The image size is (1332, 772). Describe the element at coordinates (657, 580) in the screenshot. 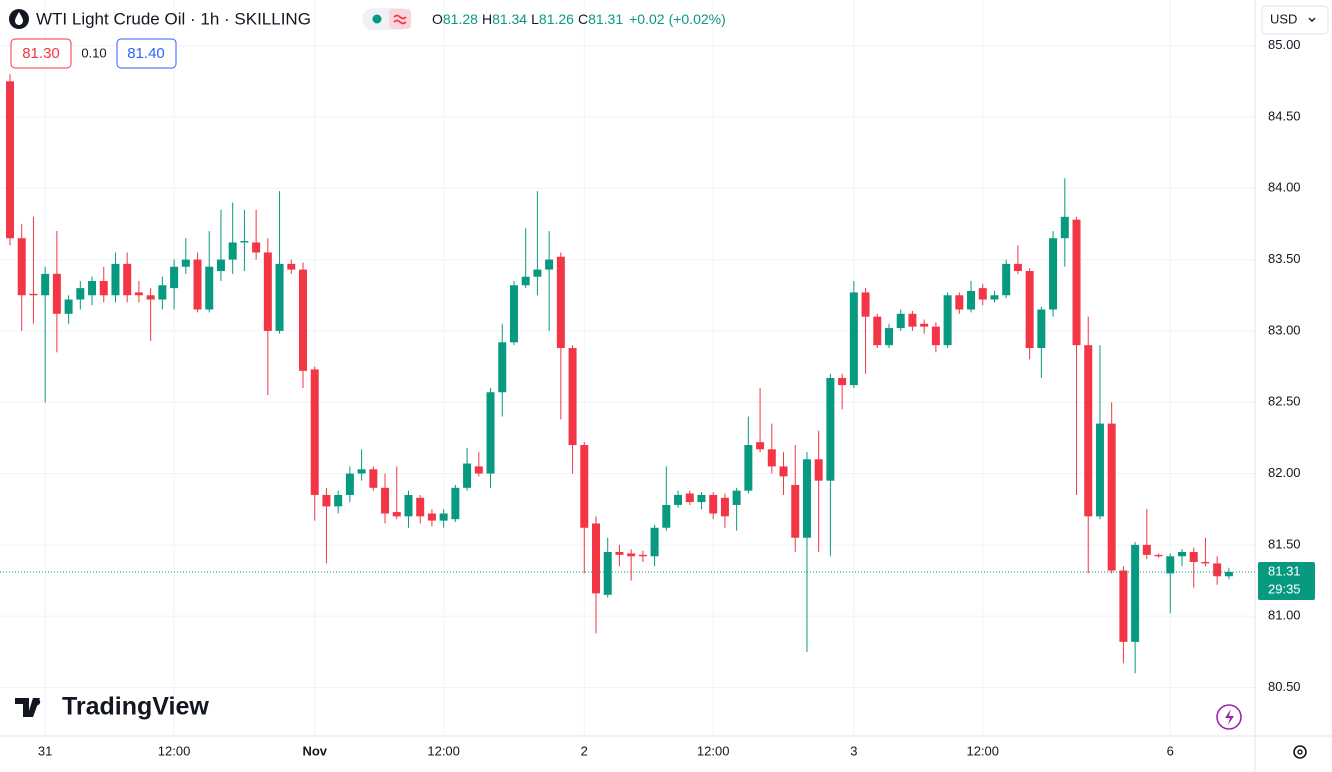

I see `current-price: 81.31 29:35` at that location.